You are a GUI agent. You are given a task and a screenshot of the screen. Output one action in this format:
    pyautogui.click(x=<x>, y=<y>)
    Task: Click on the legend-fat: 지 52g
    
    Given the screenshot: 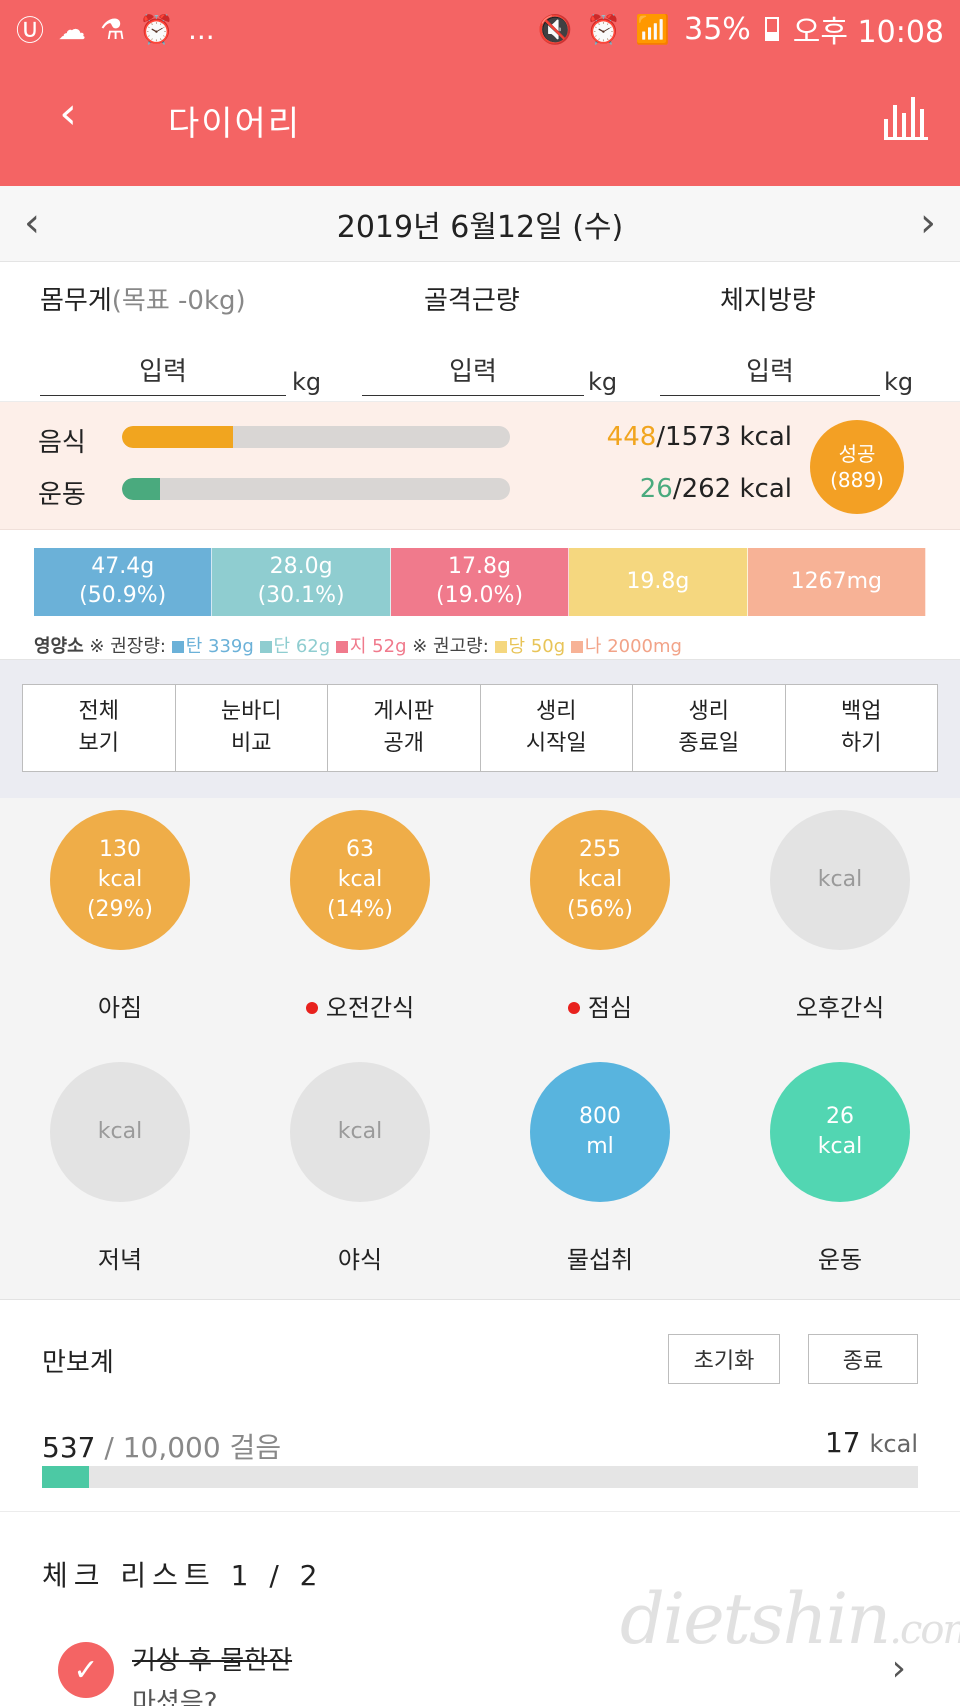 What is the action you would take?
    pyautogui.click(x=378, y=646)
    